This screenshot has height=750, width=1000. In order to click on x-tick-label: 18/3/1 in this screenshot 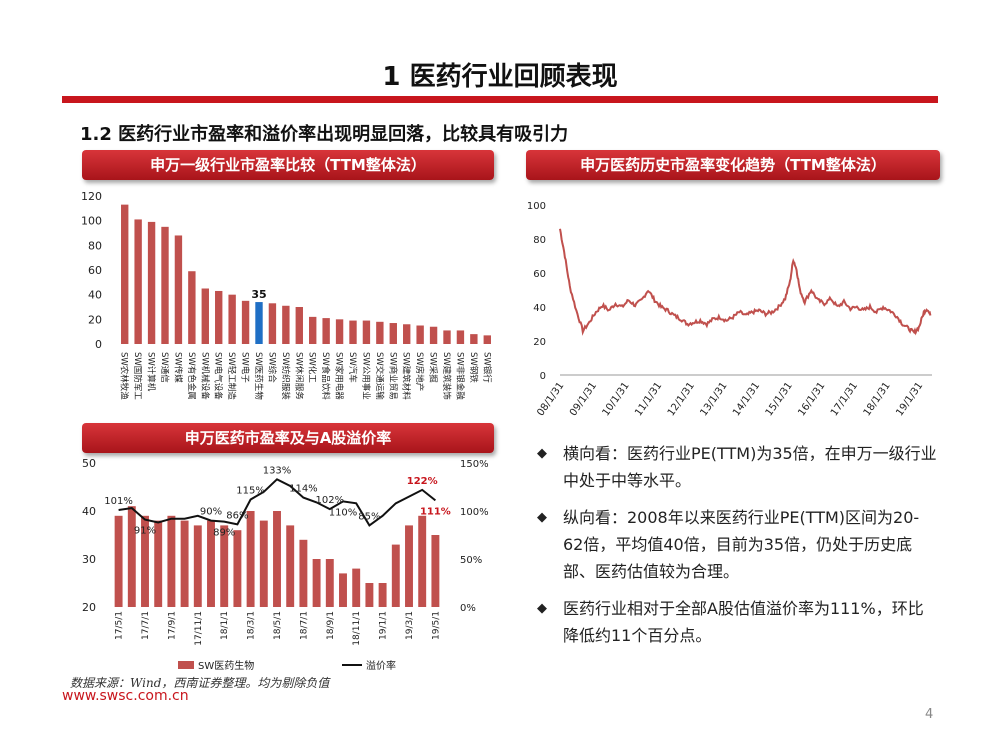, I will do `click(252, 625)`.